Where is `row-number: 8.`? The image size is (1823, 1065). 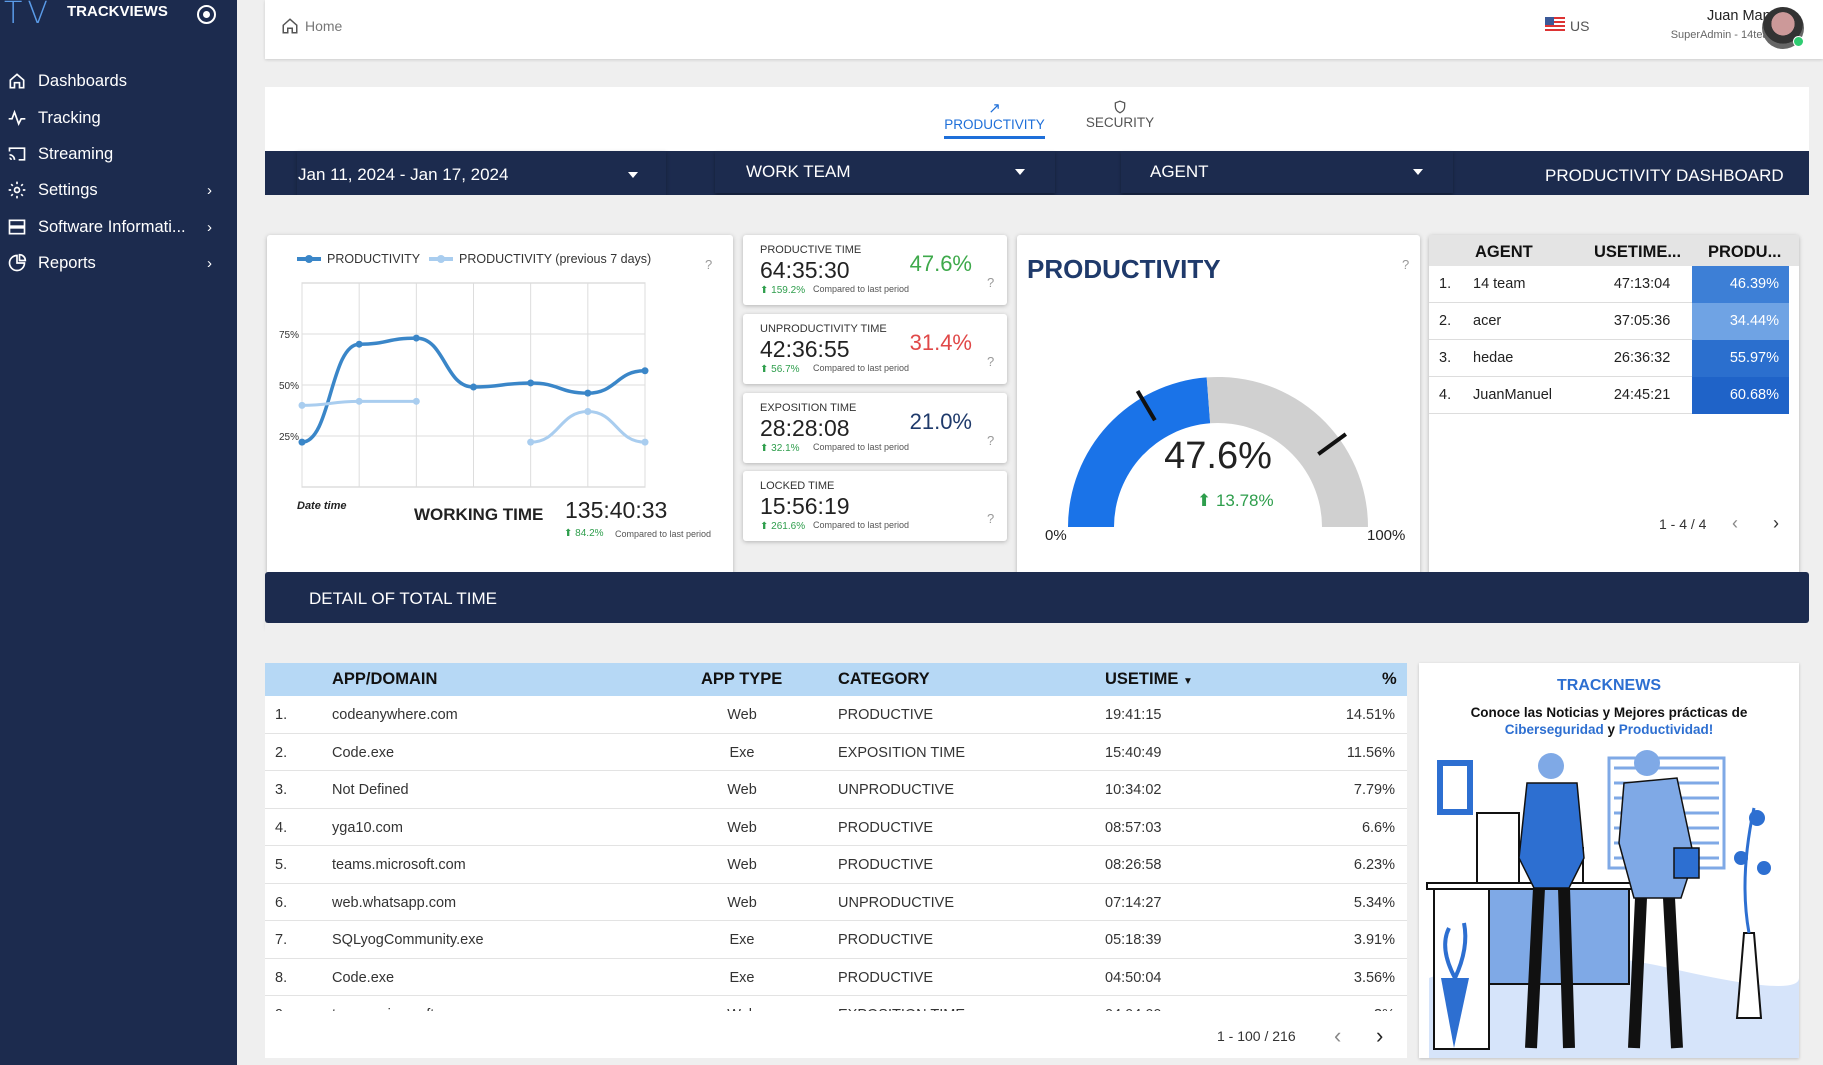
row-number: 8. is located at coordinates (281, 977).